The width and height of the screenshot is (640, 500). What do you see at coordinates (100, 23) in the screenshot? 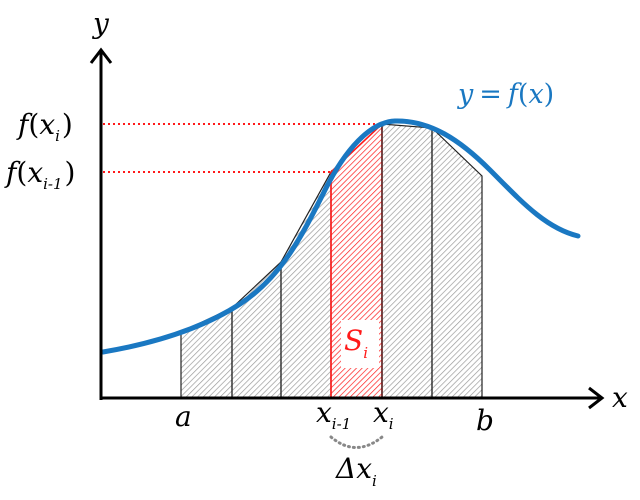
I see `y-axis-label: y` at bounding box center [100, 23].